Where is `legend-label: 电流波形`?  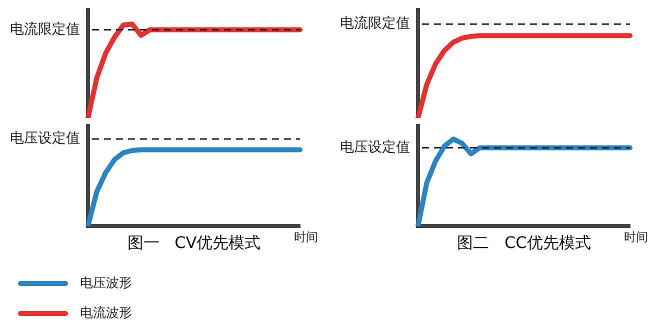
legend-label: 电流波形 is located at coordinates (106, 313).